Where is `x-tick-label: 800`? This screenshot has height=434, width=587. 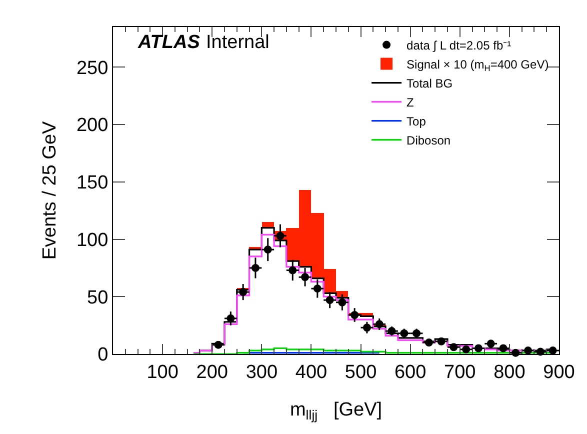
x-tick-label: 800 is located at coordinates (510, 372).